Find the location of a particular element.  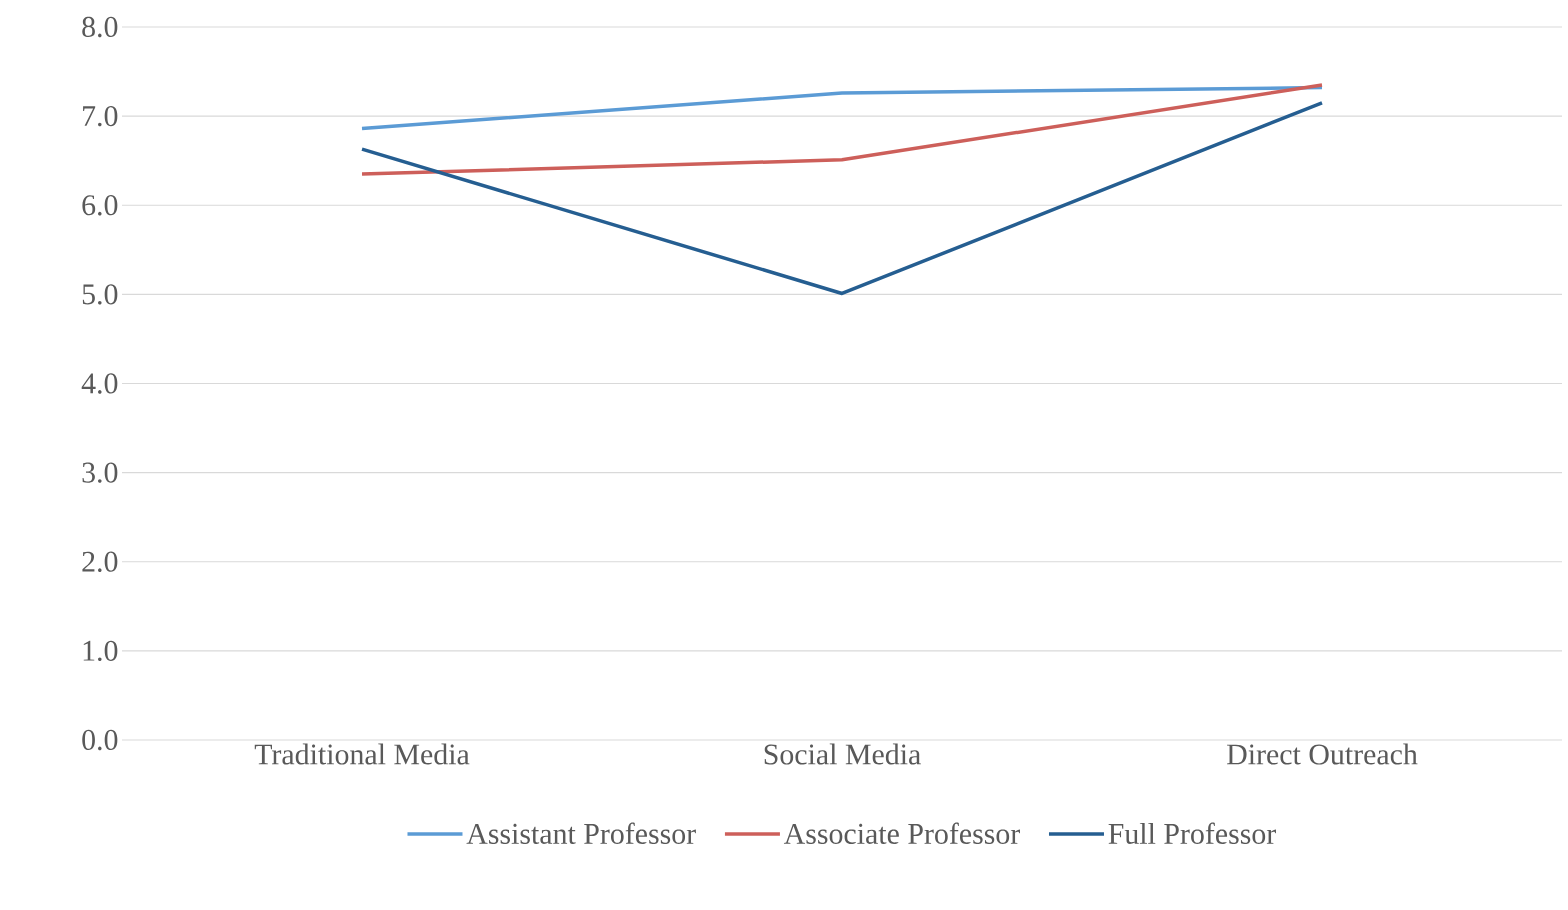

x-tick-label: Social Media is located at coordinates (842, 754).